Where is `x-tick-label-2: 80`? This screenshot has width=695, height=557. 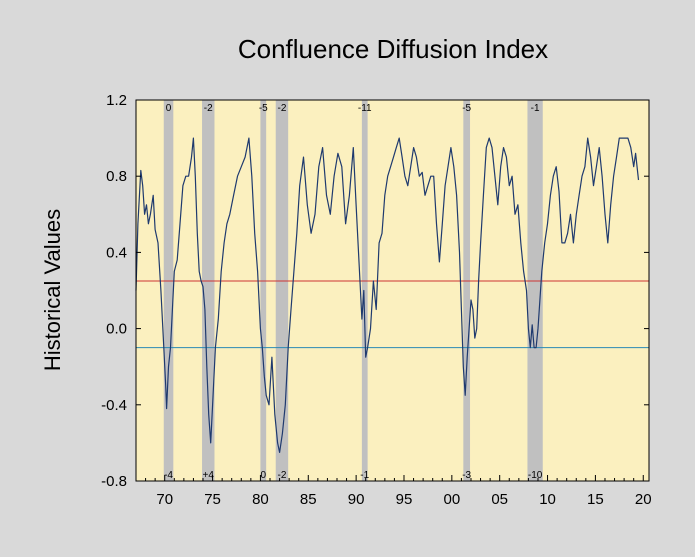
x-tick-label-2: 80 is located at coordinates (260, 499).